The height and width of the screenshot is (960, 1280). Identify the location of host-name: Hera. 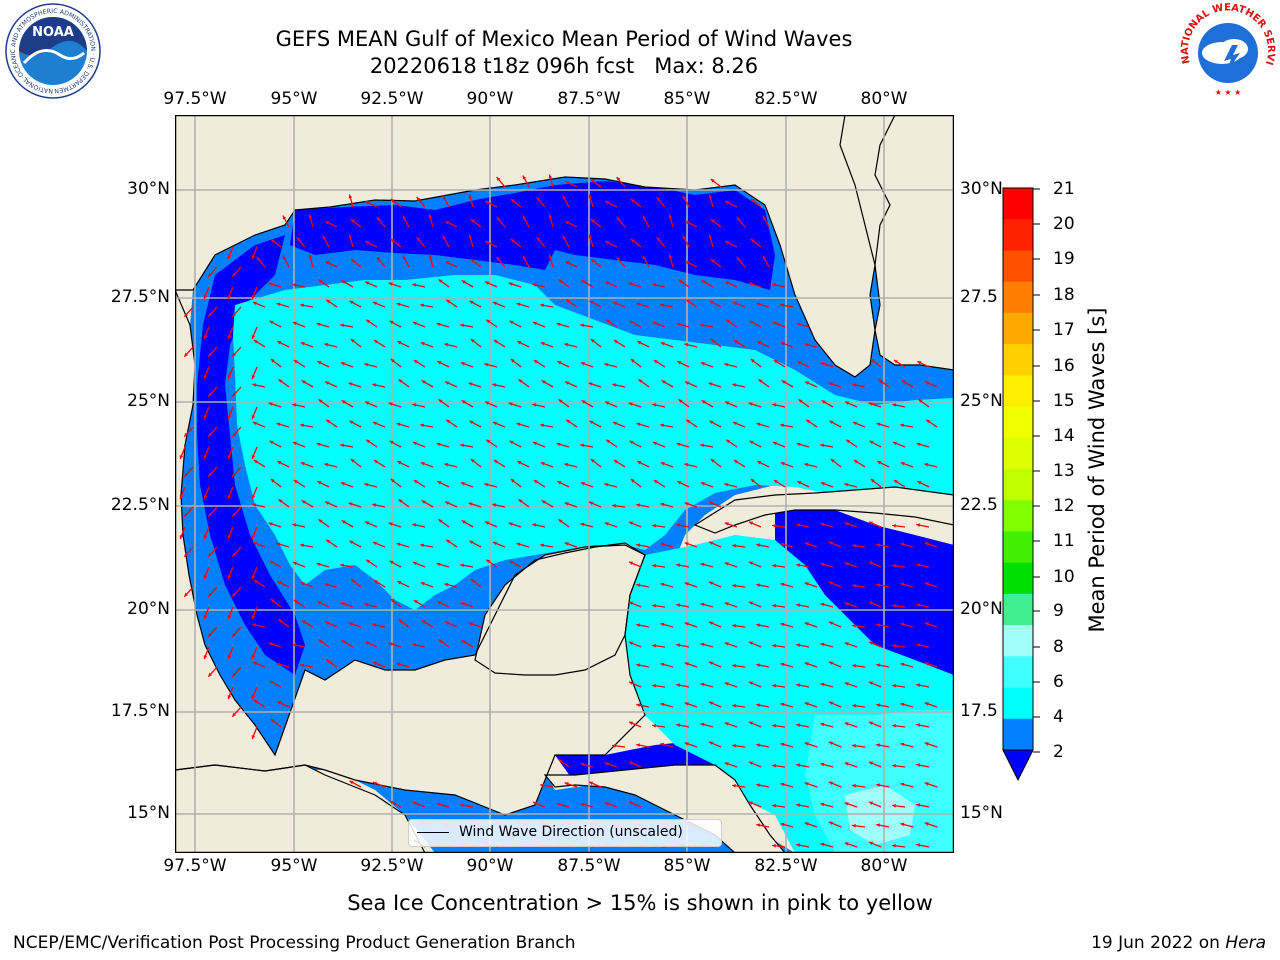
(1245, 943).